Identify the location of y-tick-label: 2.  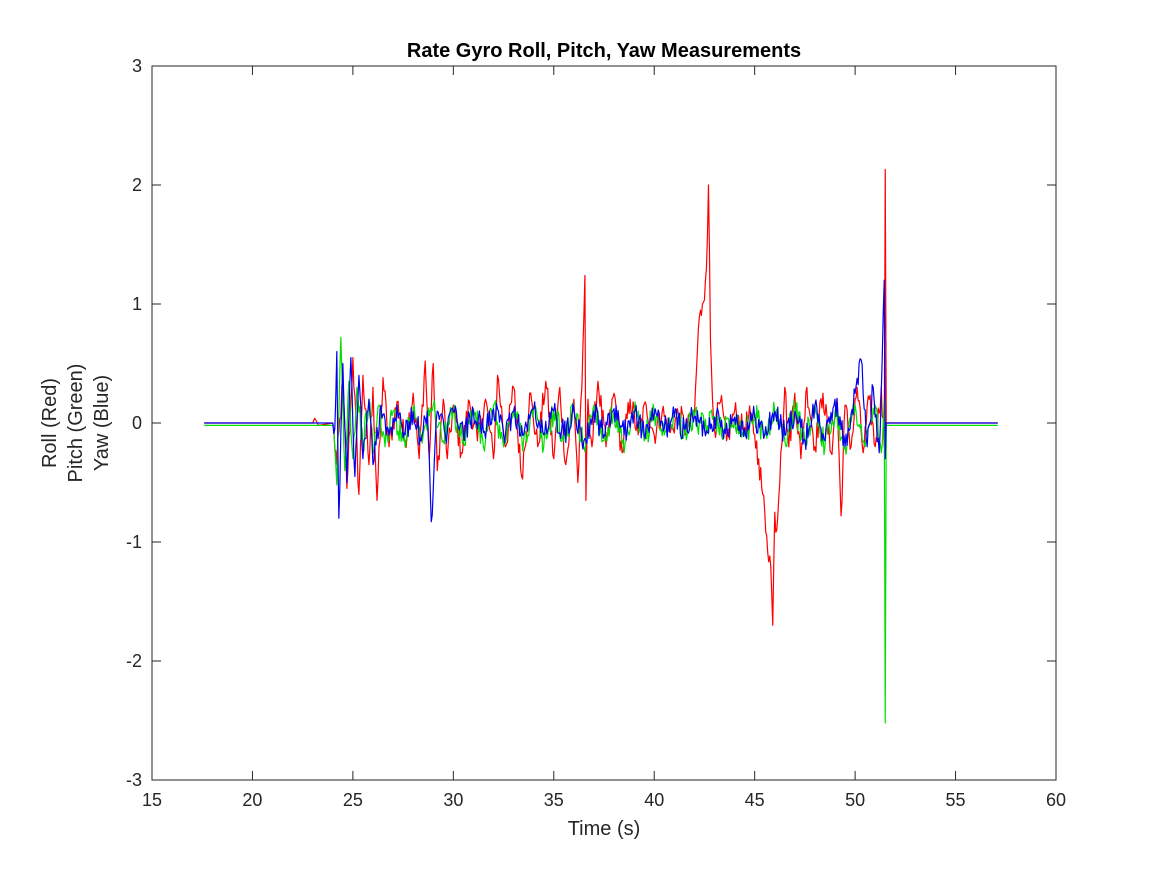
(137, 185).